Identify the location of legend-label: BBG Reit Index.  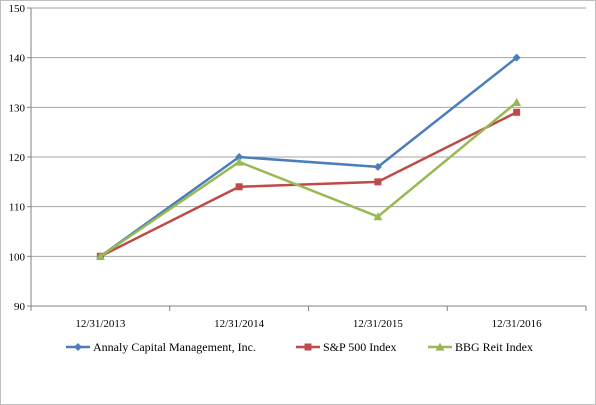
(494, 347).